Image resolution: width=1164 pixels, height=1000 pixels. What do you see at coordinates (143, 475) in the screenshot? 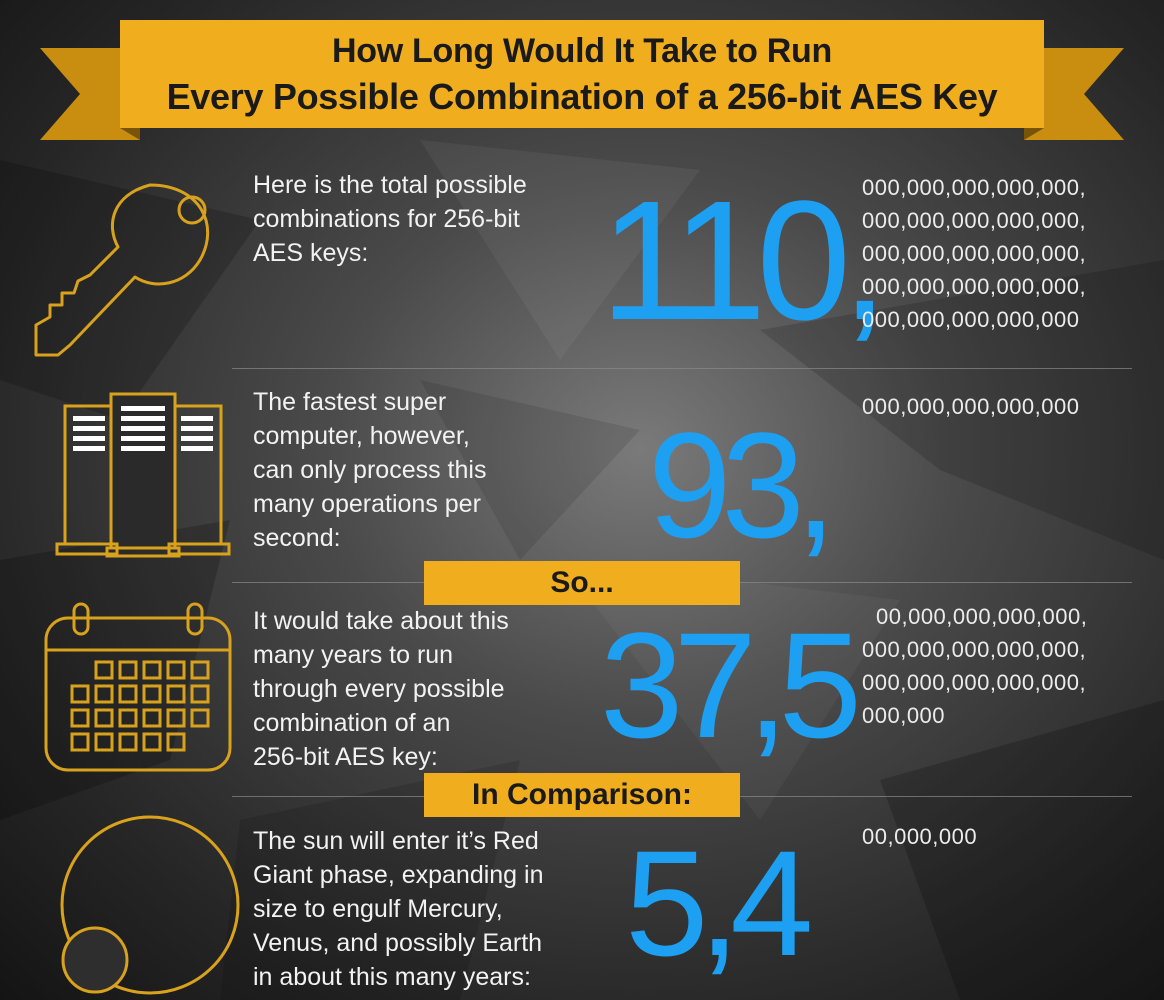
I see `server-icon` at bounding box center [143, 475].